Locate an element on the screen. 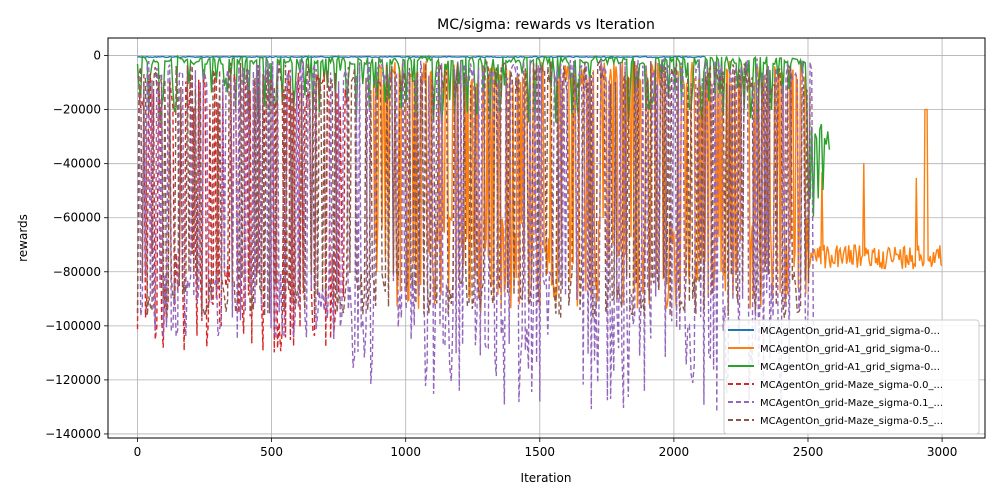 The image size is (1000, 500). x-tick-label: 1500 is located at coordinates (540, 452).